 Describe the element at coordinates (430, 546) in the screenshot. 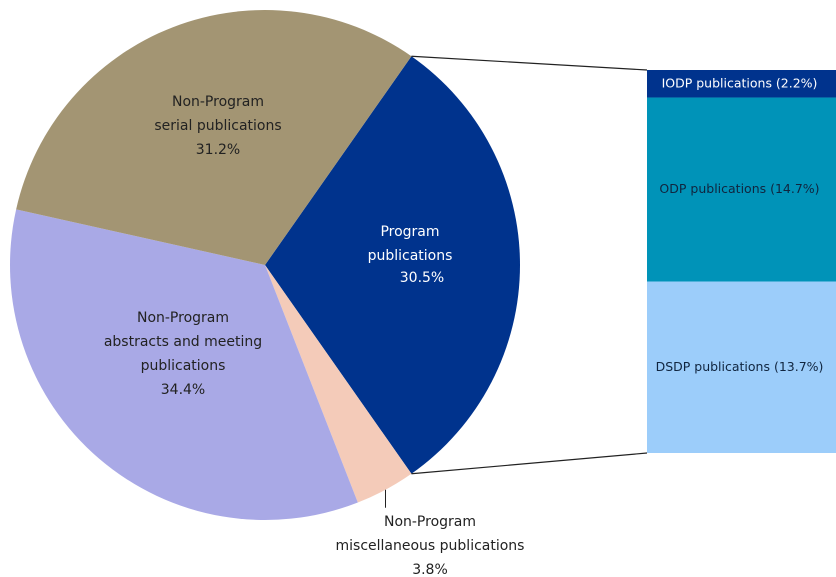

I see `slice-label: miscellaneous publications` at that location.